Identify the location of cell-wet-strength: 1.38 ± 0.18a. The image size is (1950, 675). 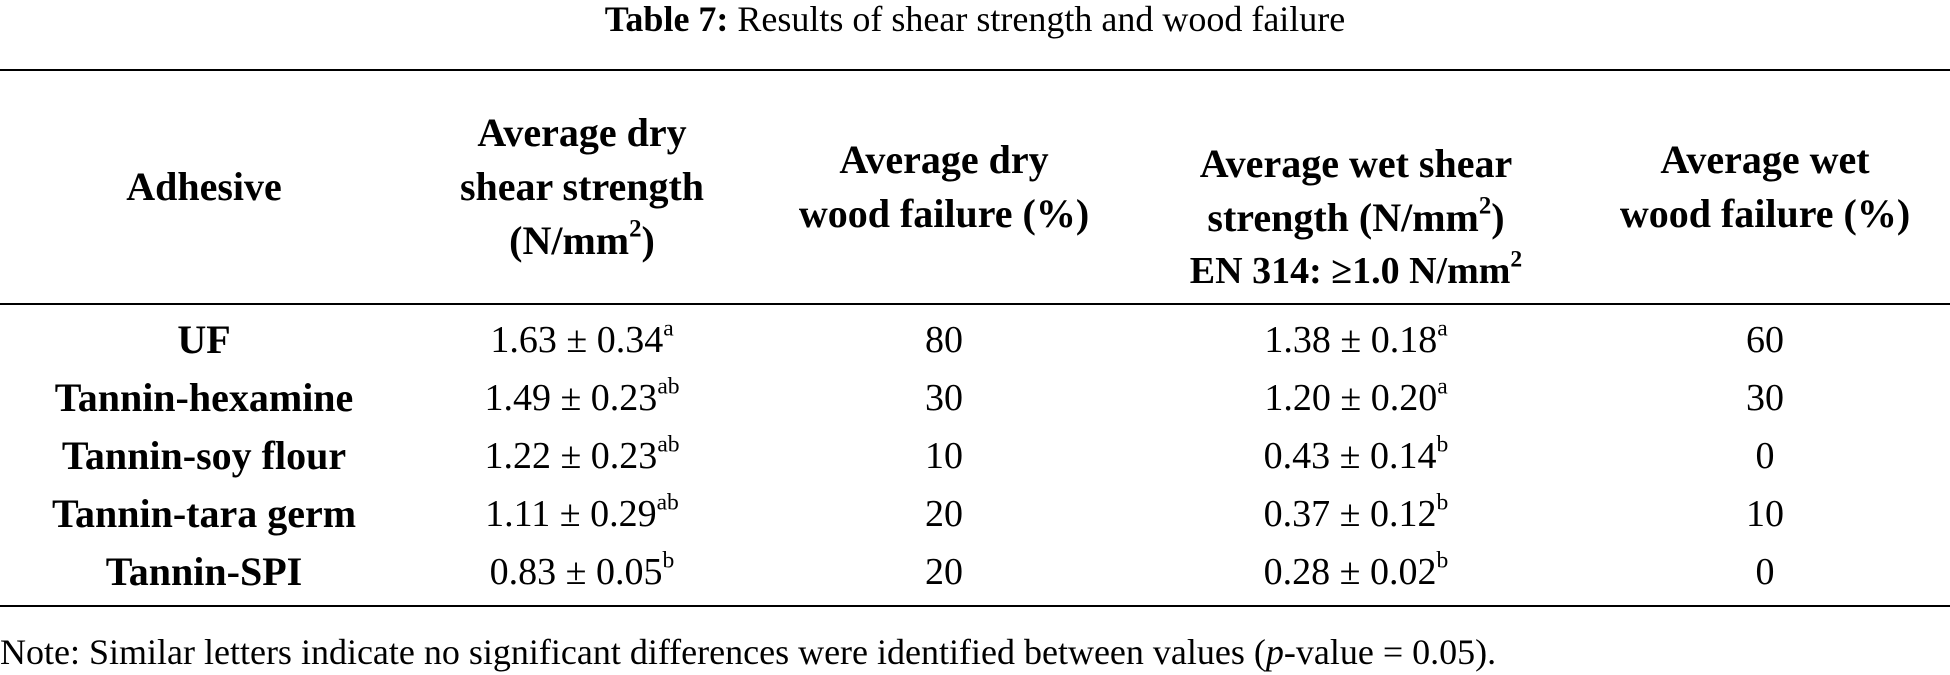
(1356, 338).